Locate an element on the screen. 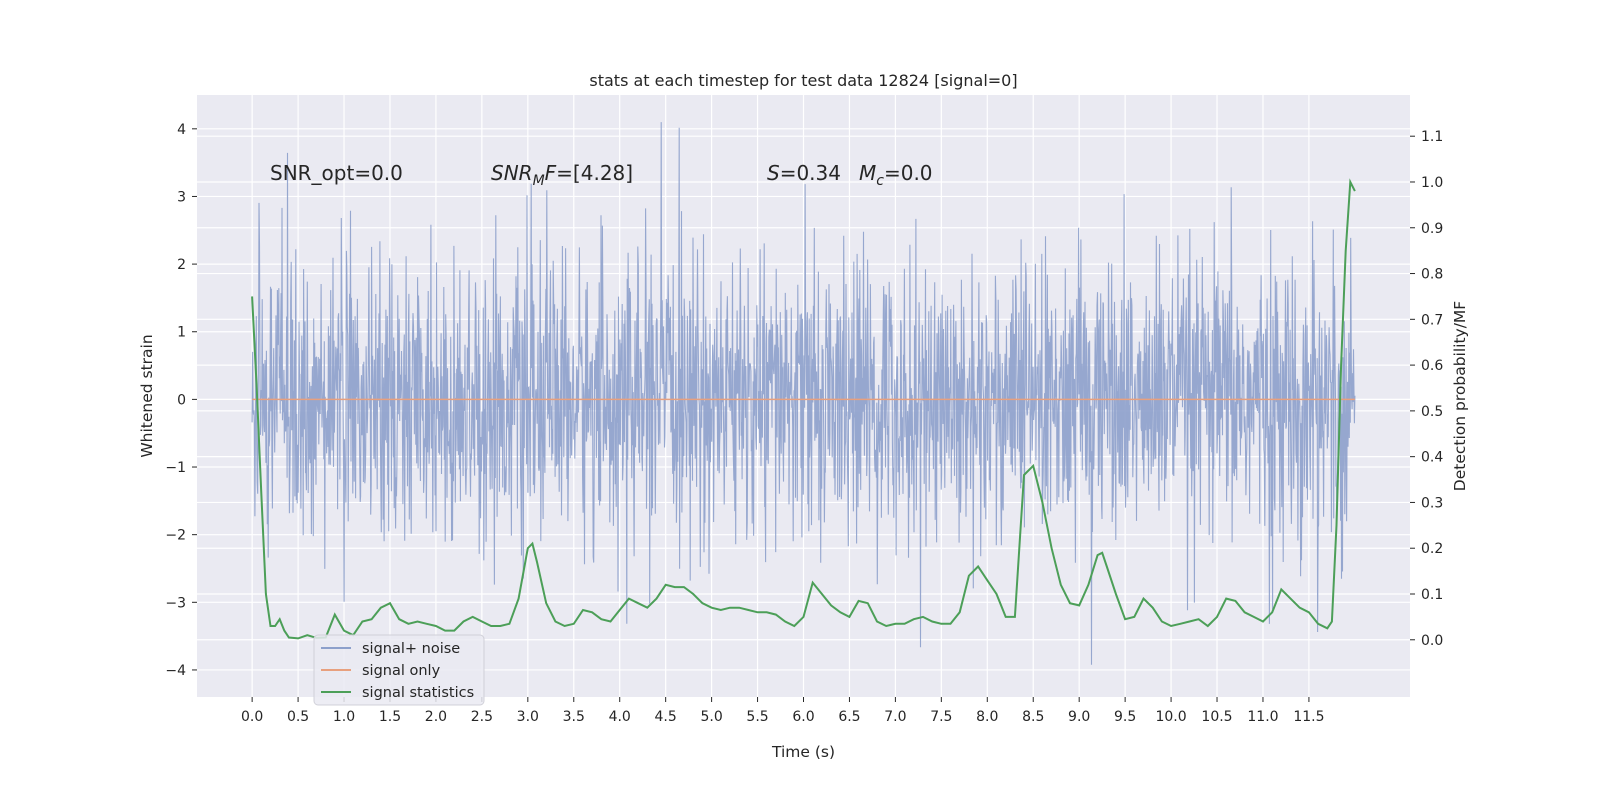 This screenshot has height=800, width=1600. y2-tick-label: 0.7 is located at coordinates (1432, 320).